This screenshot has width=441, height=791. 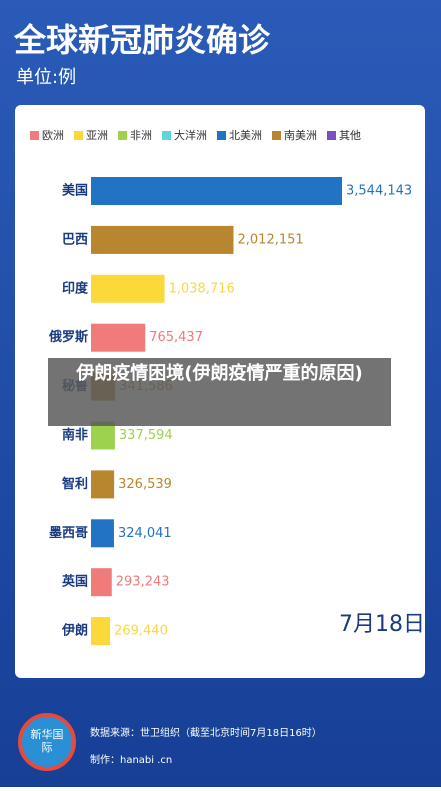 What do you see at coordinates (202, 288) in the screenshot?
I see `value-label: 1,038,716` at bounding box center [202, 288].